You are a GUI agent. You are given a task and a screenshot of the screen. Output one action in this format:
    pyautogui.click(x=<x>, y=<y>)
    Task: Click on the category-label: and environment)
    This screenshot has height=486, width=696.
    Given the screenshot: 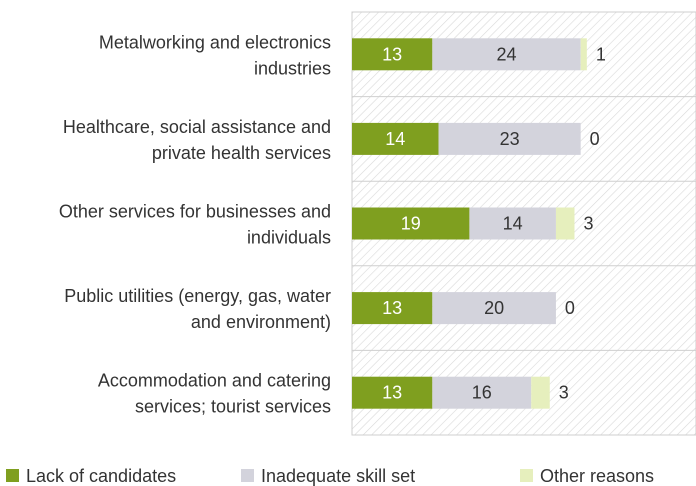 What is the action you would take?
    pyautogui.click(x=261, y=322)
    